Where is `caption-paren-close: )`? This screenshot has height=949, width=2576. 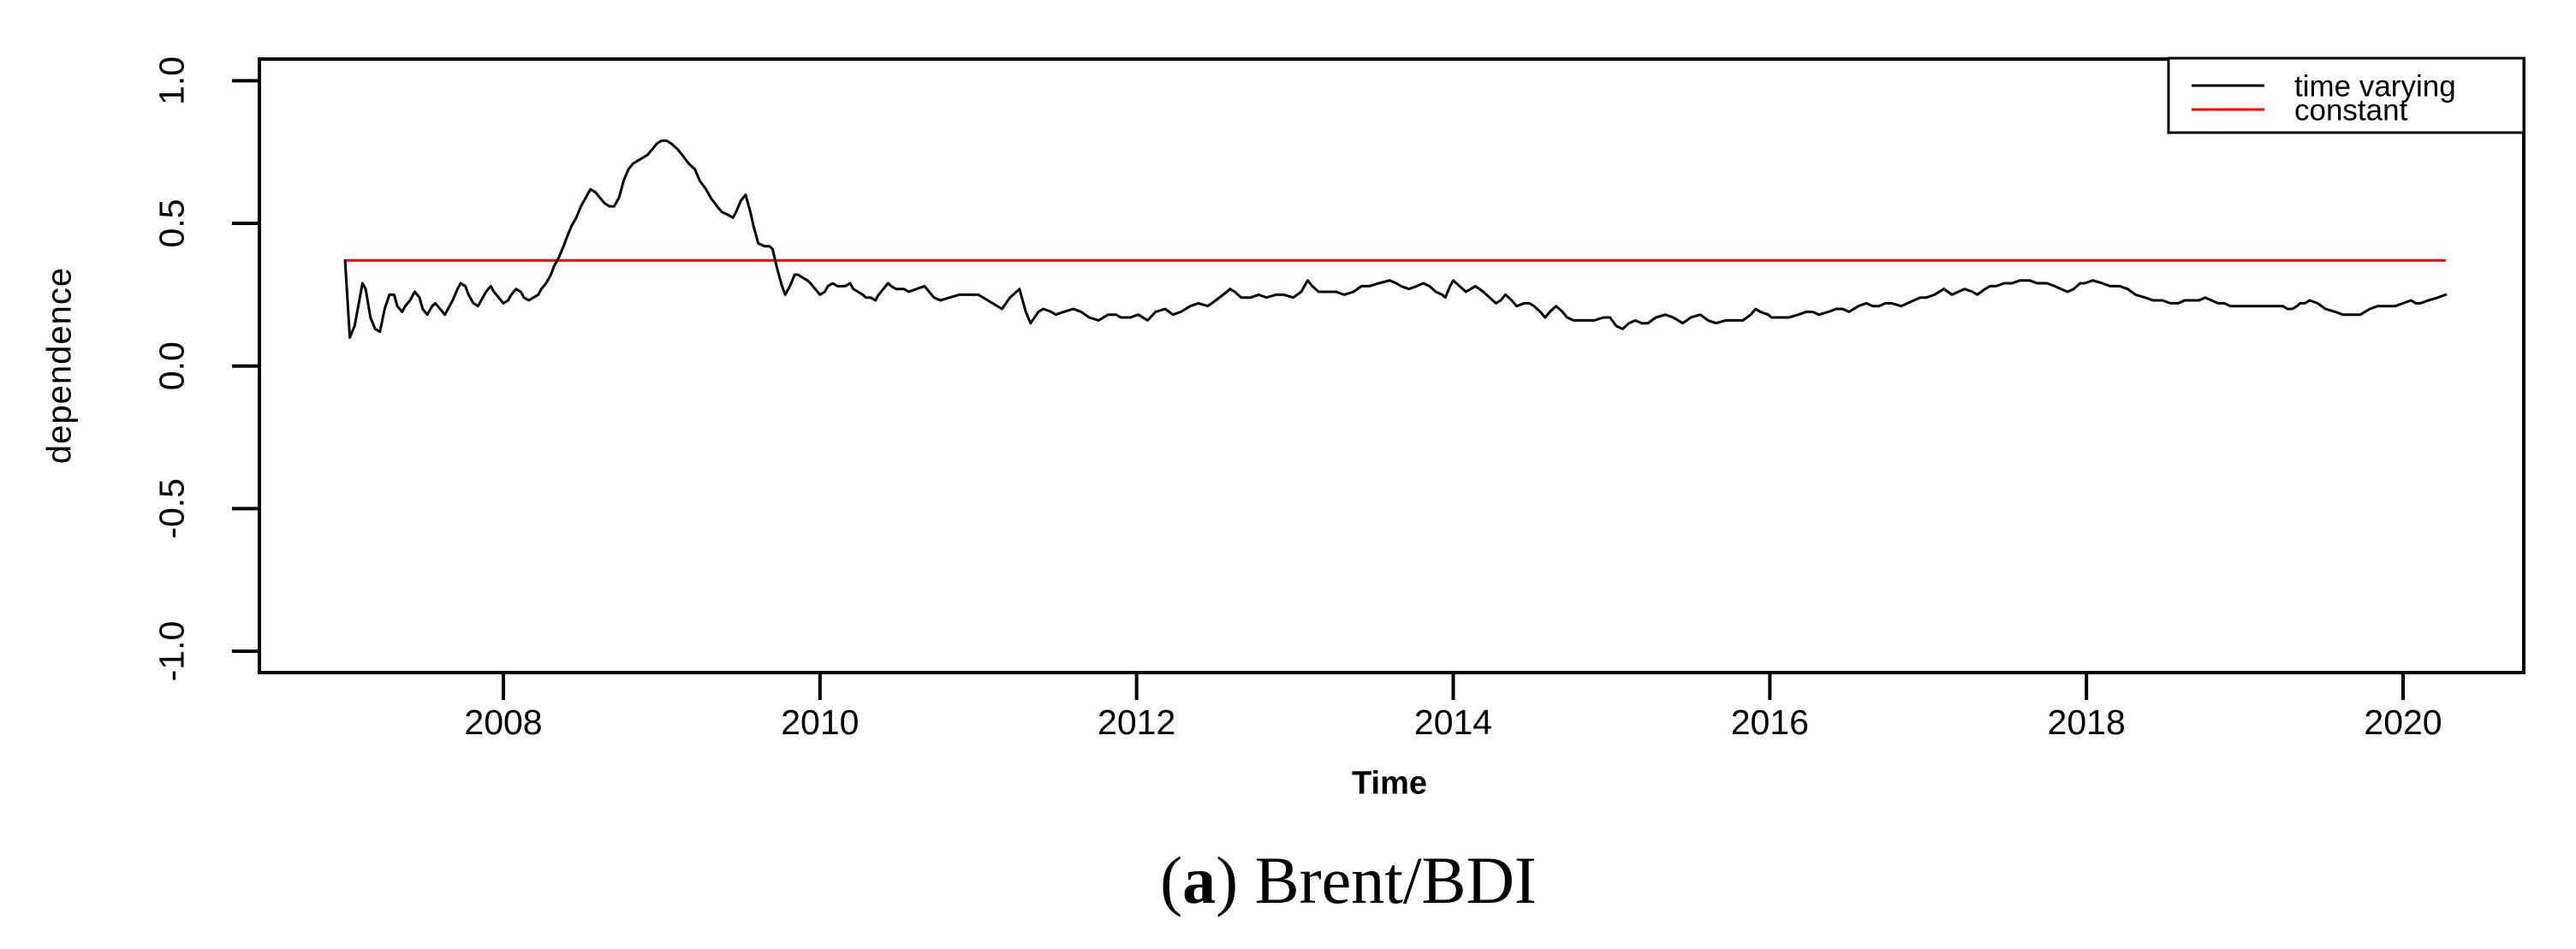 caption-paren-close: ) is located at coordinates (1235, 880).